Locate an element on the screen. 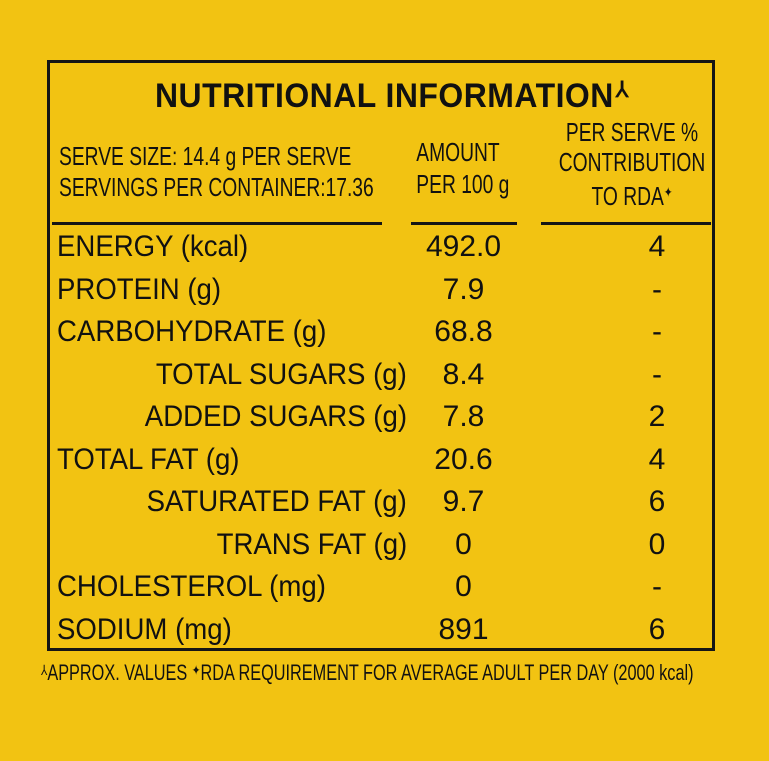  table-row: TOTAL FAT (g) 20.6 4 is located at coordinates (381, 461).